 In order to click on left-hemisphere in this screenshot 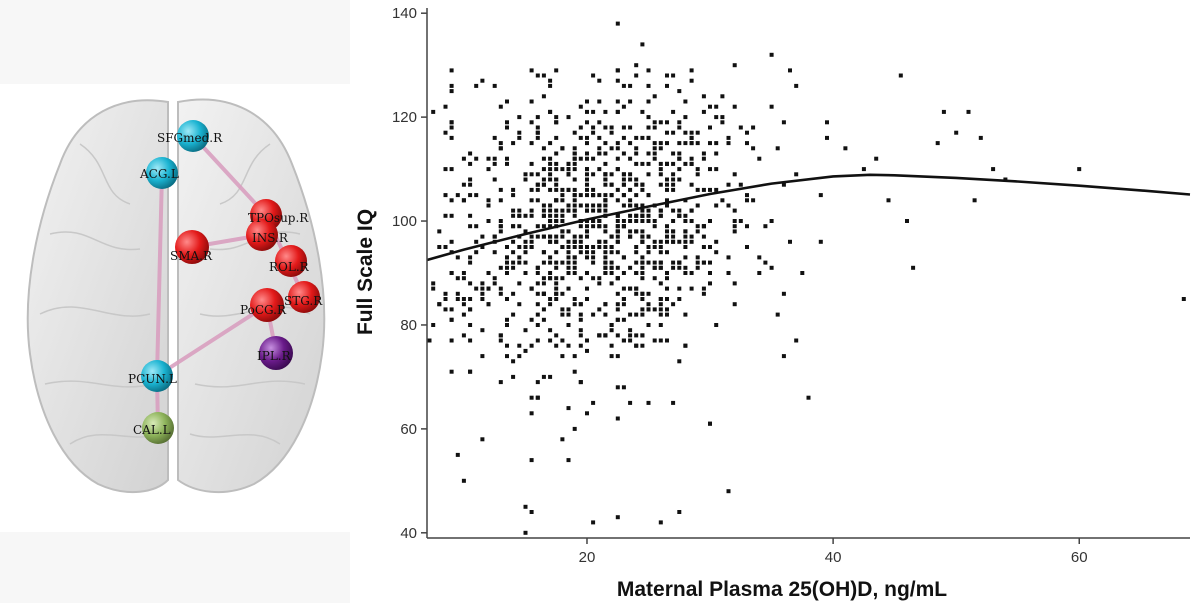, I will do `click(97, 296)`.